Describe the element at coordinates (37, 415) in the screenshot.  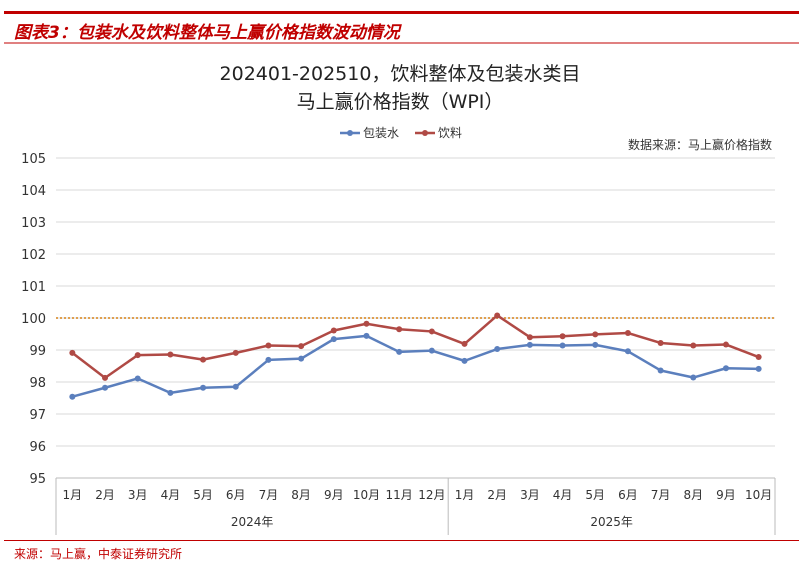
I see `y-tick-label: 97` at that location.